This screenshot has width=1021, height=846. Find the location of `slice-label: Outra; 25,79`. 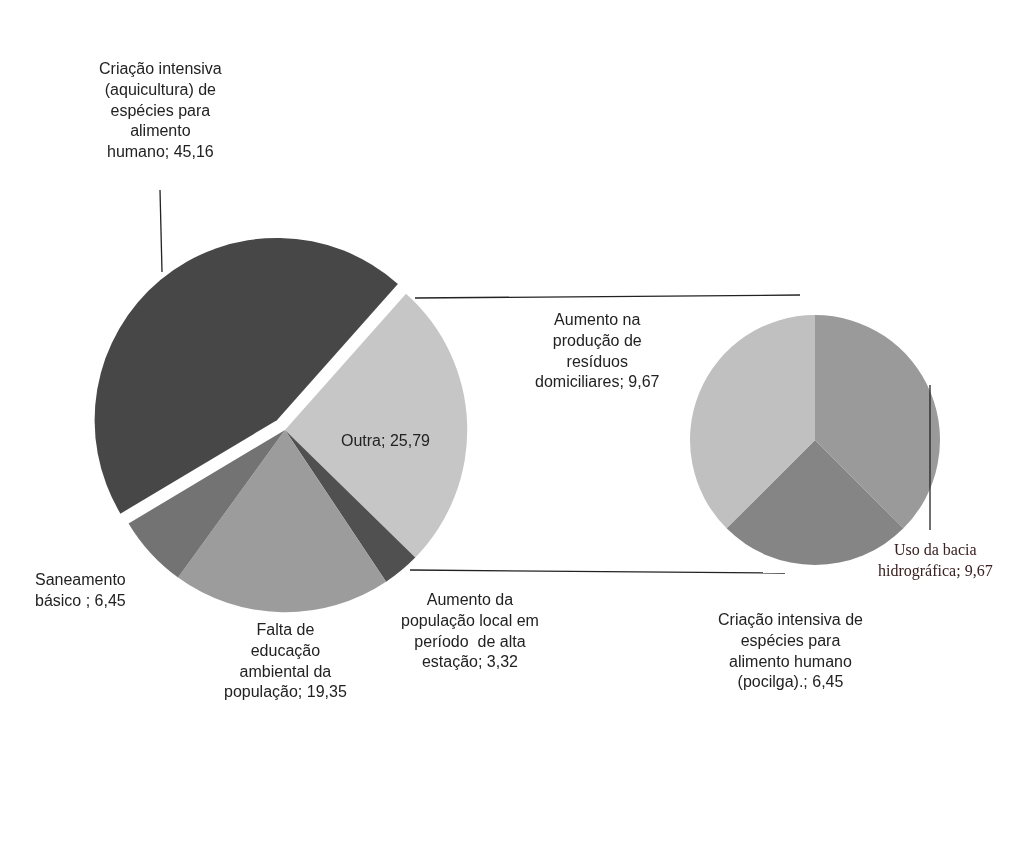

slice-label: Outra; 25,79 is located at coordinates (386, 440).